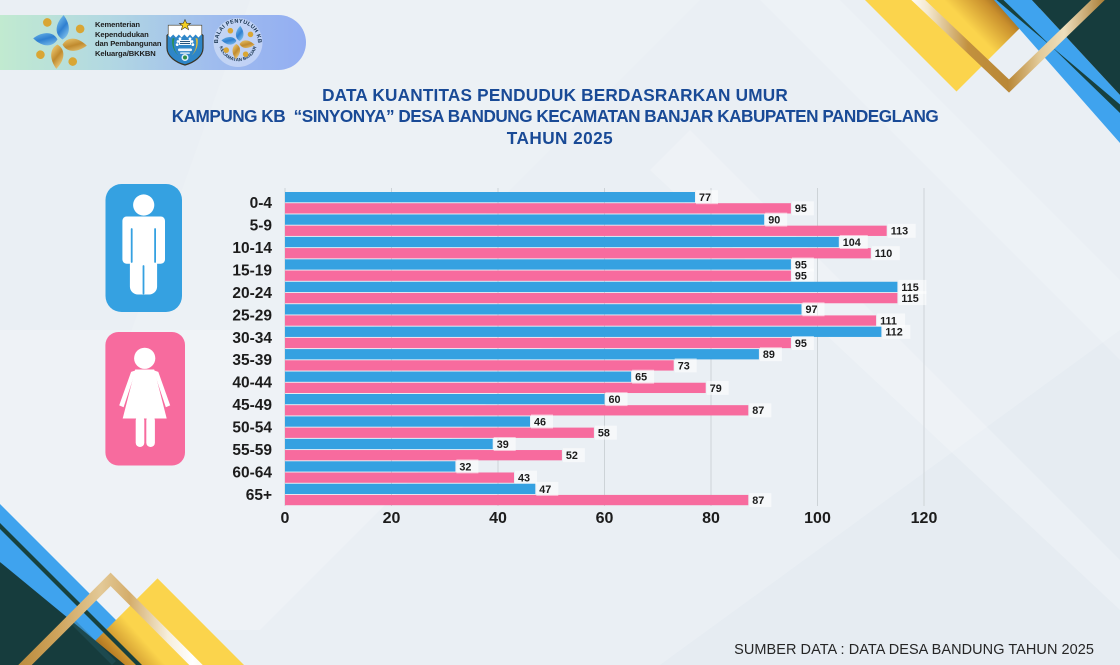 The height and width of the screenshot is (665, 1120). What do you see at coordinates (252, 270) in the screenshot?
I see `svg-text: 15-19` at bounding box center [252, 270].